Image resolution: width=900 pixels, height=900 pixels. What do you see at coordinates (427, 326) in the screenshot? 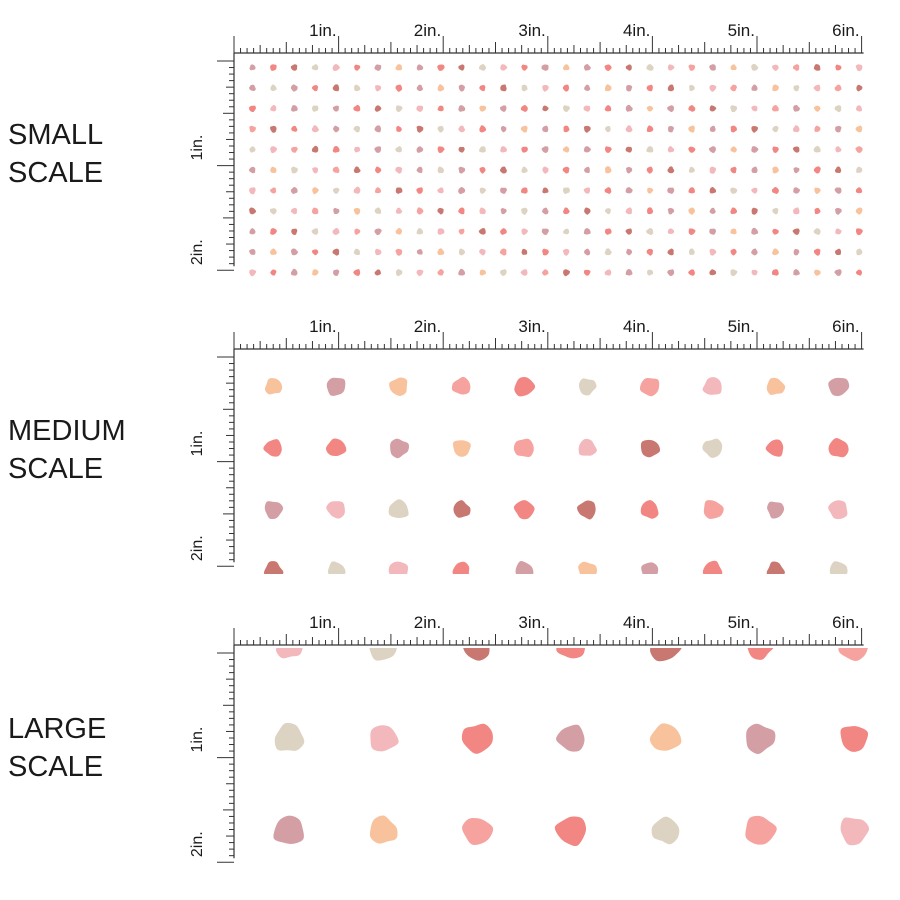
I see `medium-ruler-label-2in: 2in.` at bounding box center [427, 326].